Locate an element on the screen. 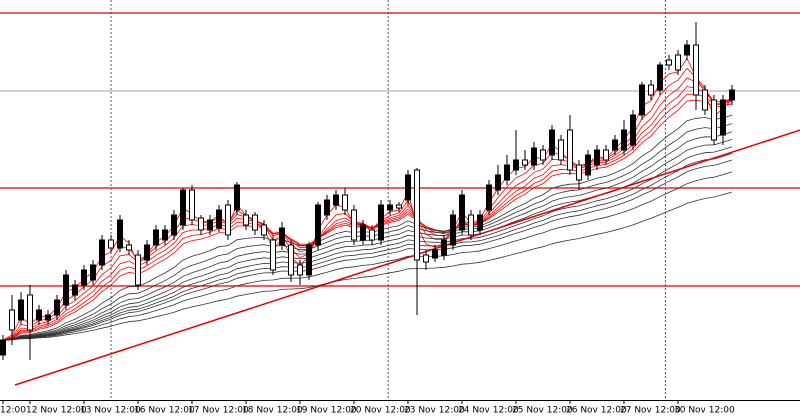 The image size is (800, 419). x-tick-label: 16 Nov 12:00 is located at coordinates (164, 411).